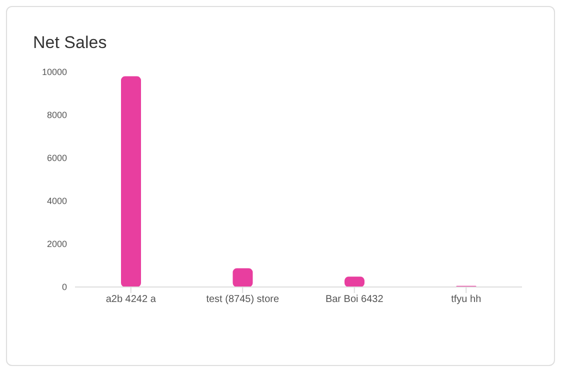 The height and width of the screenshot is (371, 561). I want to click on x-tick-label: a2b 4242 a, so click(131, 300).